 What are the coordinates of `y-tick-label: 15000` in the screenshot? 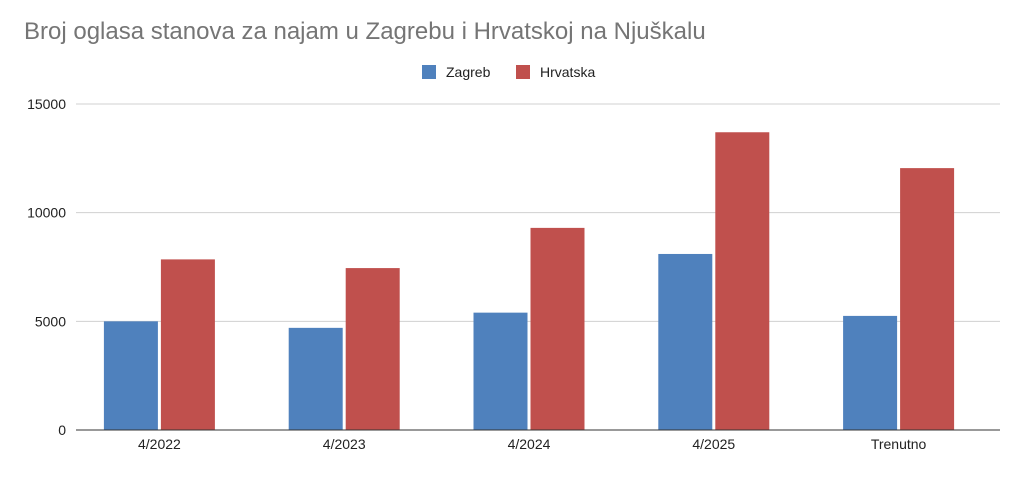 It's located at (46, 104).